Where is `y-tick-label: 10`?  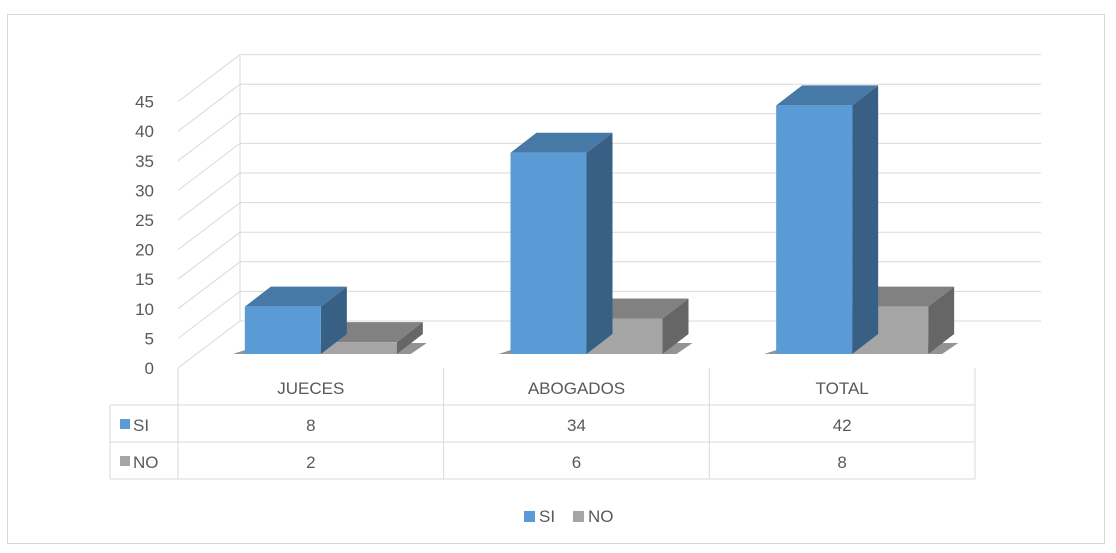
y-tick-label: 10 is located at coordinates (144, 309).